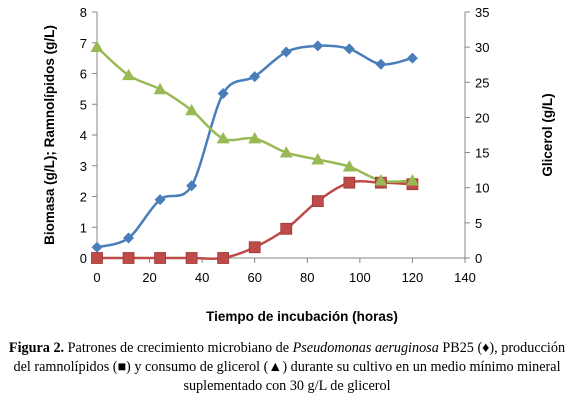  What do you see at coordinates (83, 12) in the screenshot?
I see `y-left-tick-label: 8` at bounding box center [83, 12].